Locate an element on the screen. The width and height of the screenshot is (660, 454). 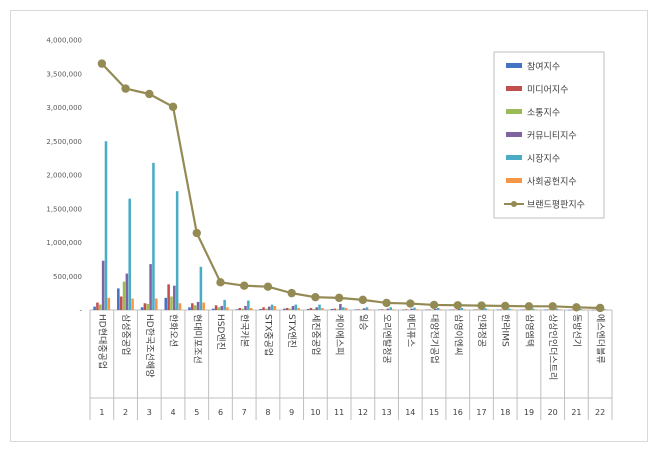
x-category-label: 한라IMS is located at coordinates (505, 330).